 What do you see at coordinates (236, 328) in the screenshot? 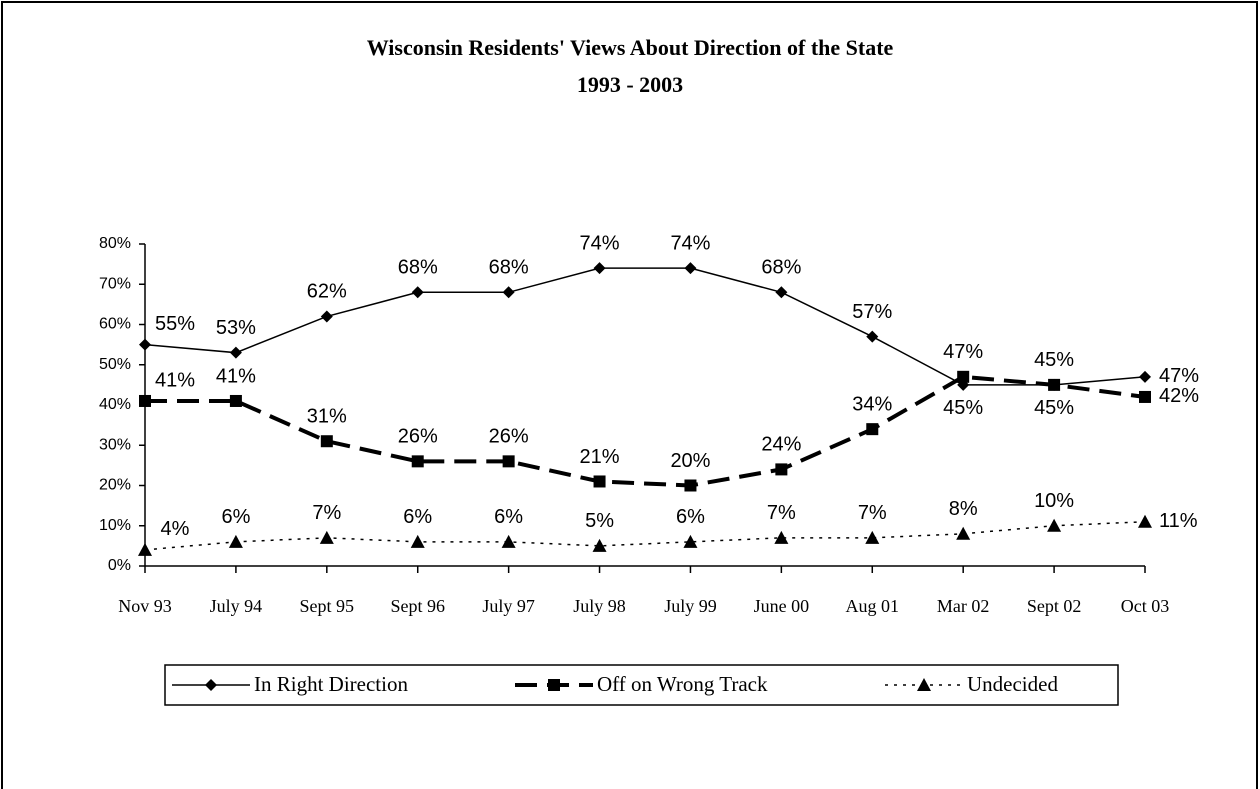
I see `data-label: 53%` at bounding box center [236, 328].